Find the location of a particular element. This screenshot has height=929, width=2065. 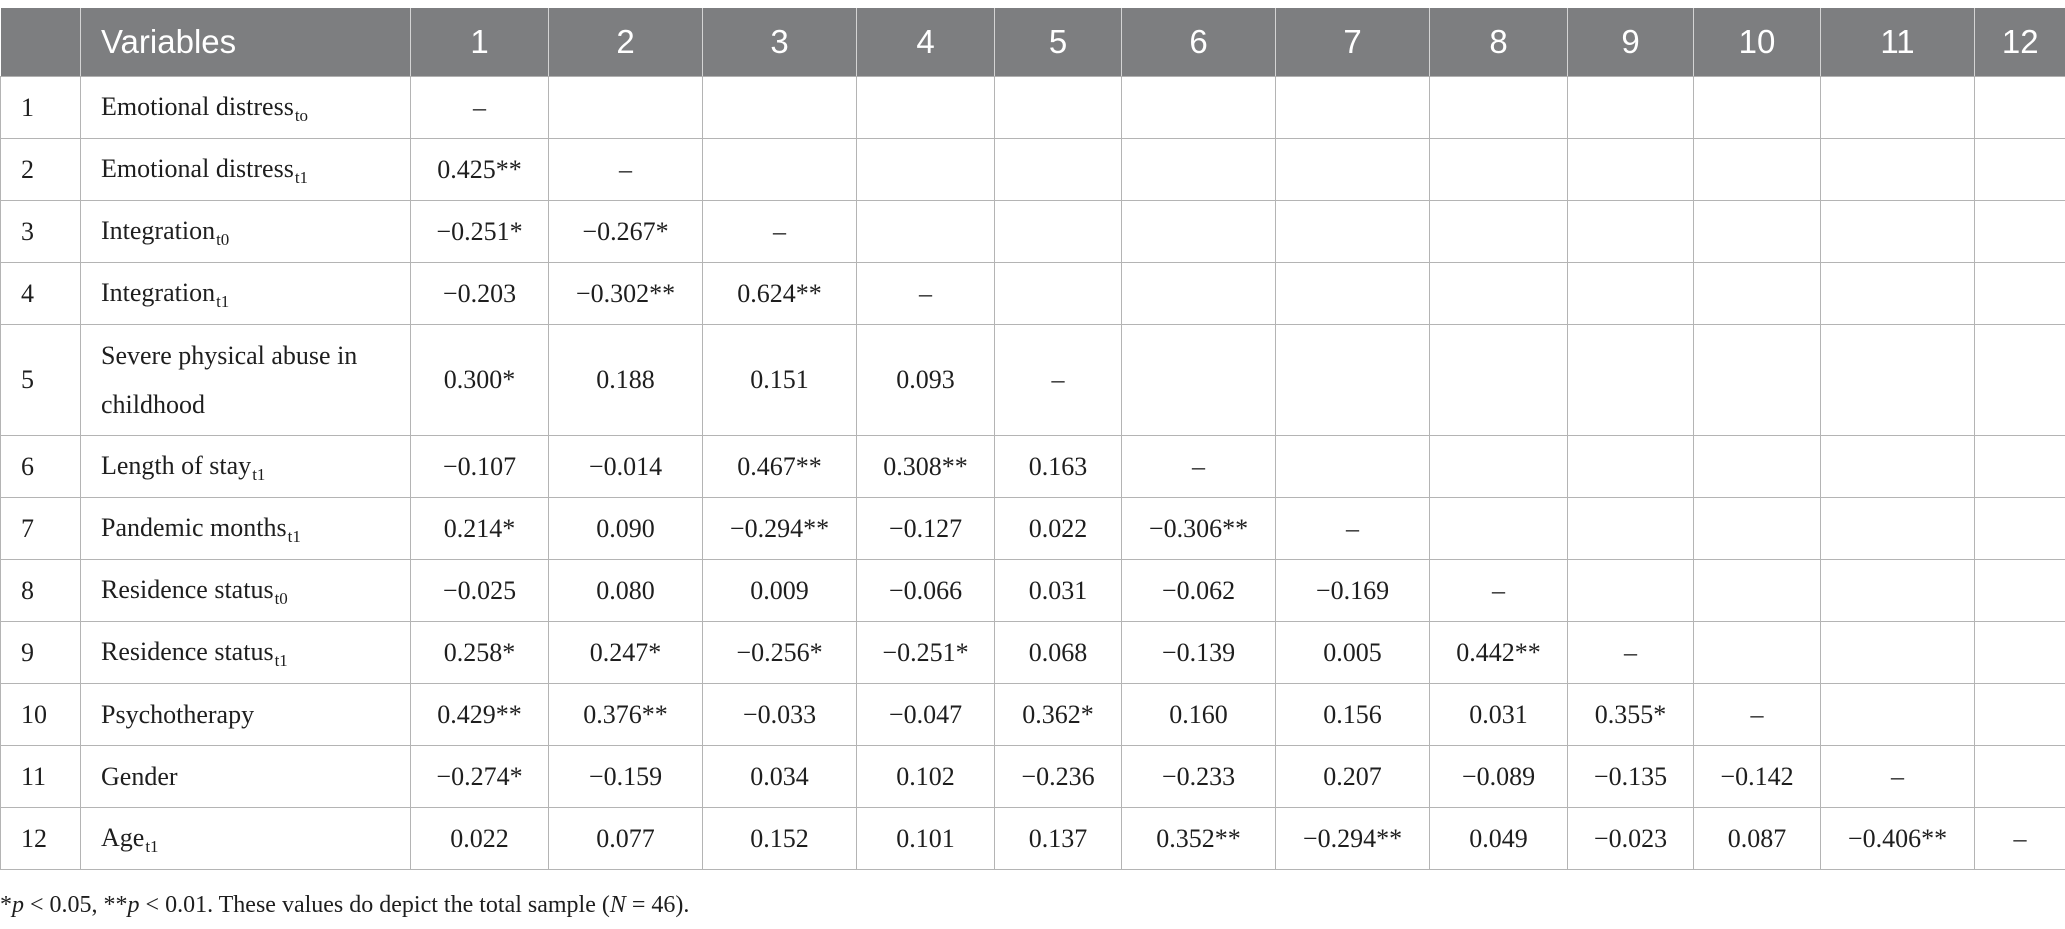

correlation-cell: 0.090 is located at coordinates (625, 528).